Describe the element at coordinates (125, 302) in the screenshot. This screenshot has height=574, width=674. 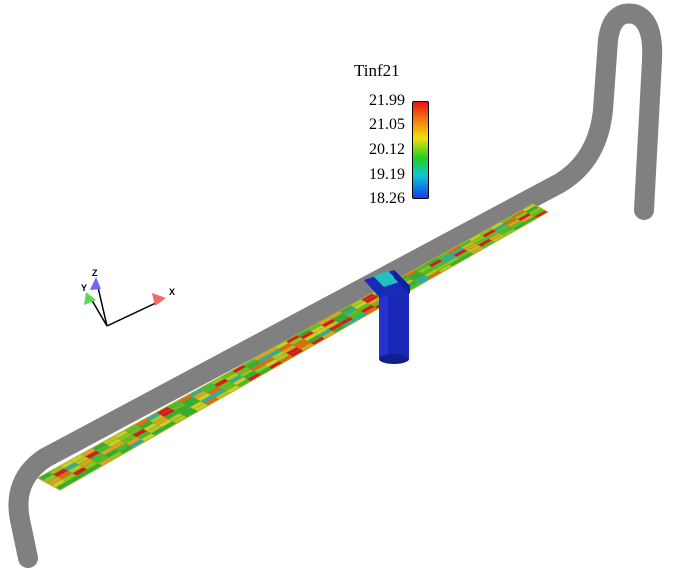
I see `axes-triad` at that location.